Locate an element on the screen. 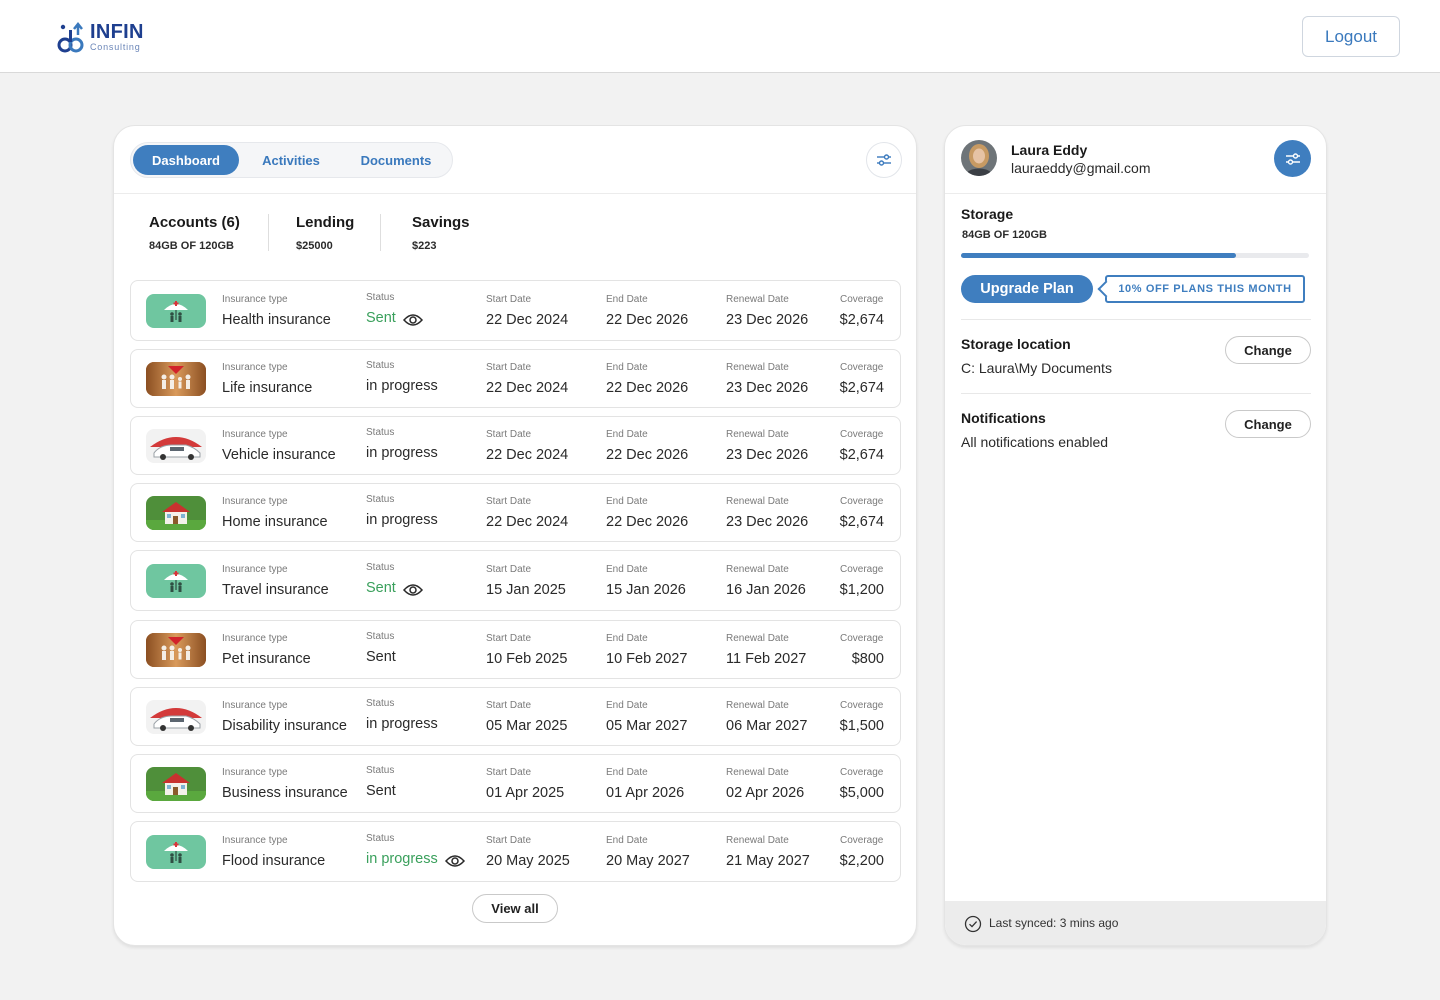 The image size is (1440, 1000). type-value: Business insurance is located at coordinates (285, 793).